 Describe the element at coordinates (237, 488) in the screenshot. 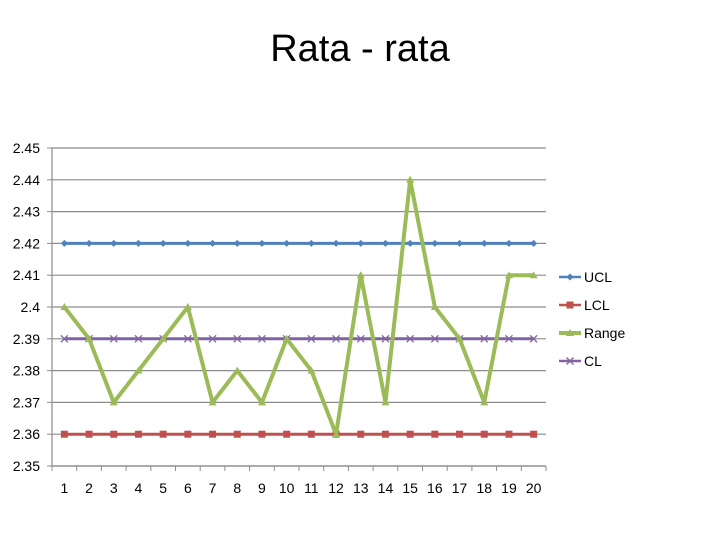

I see `x-tick-label: 8` at that location.